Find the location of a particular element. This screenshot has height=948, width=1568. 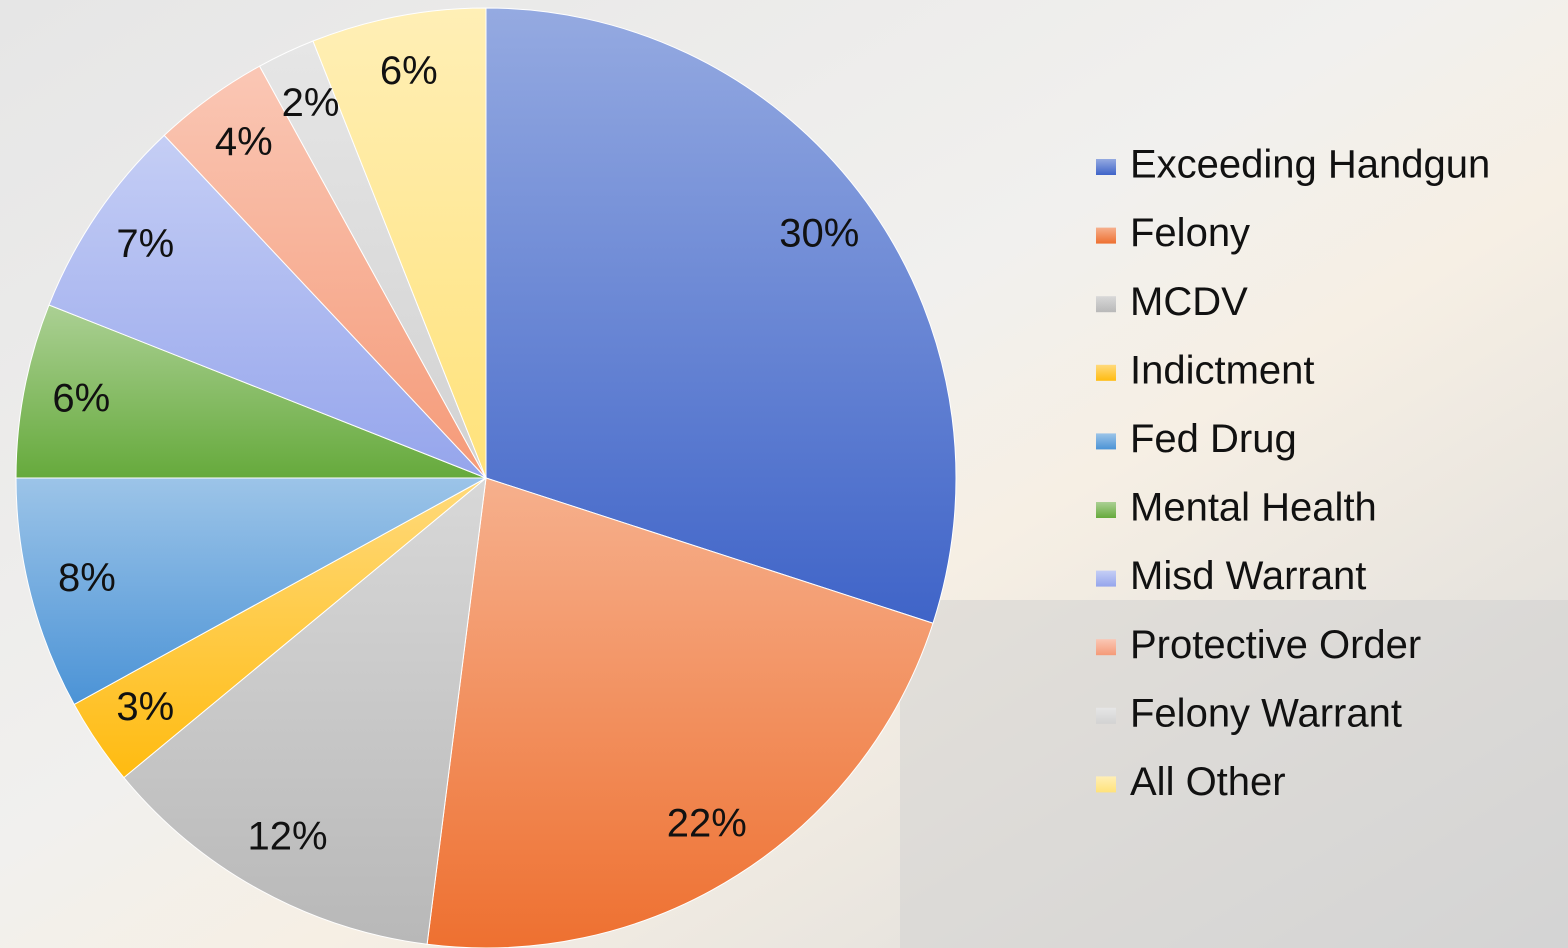

data-label: 7% is located at coordinates (145, 244).